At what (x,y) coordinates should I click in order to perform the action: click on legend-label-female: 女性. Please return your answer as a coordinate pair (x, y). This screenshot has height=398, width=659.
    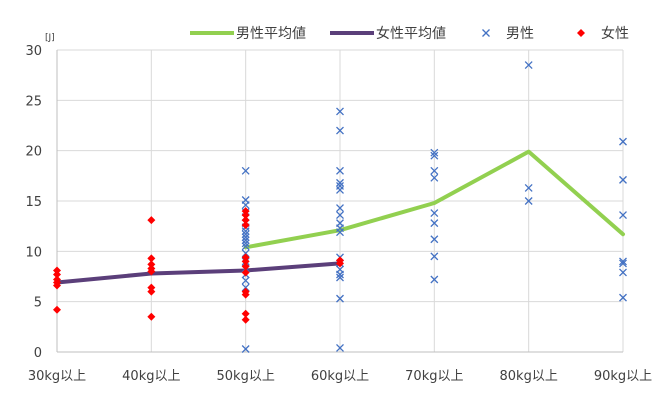
    Looking at the image, I should click on (615, 33).